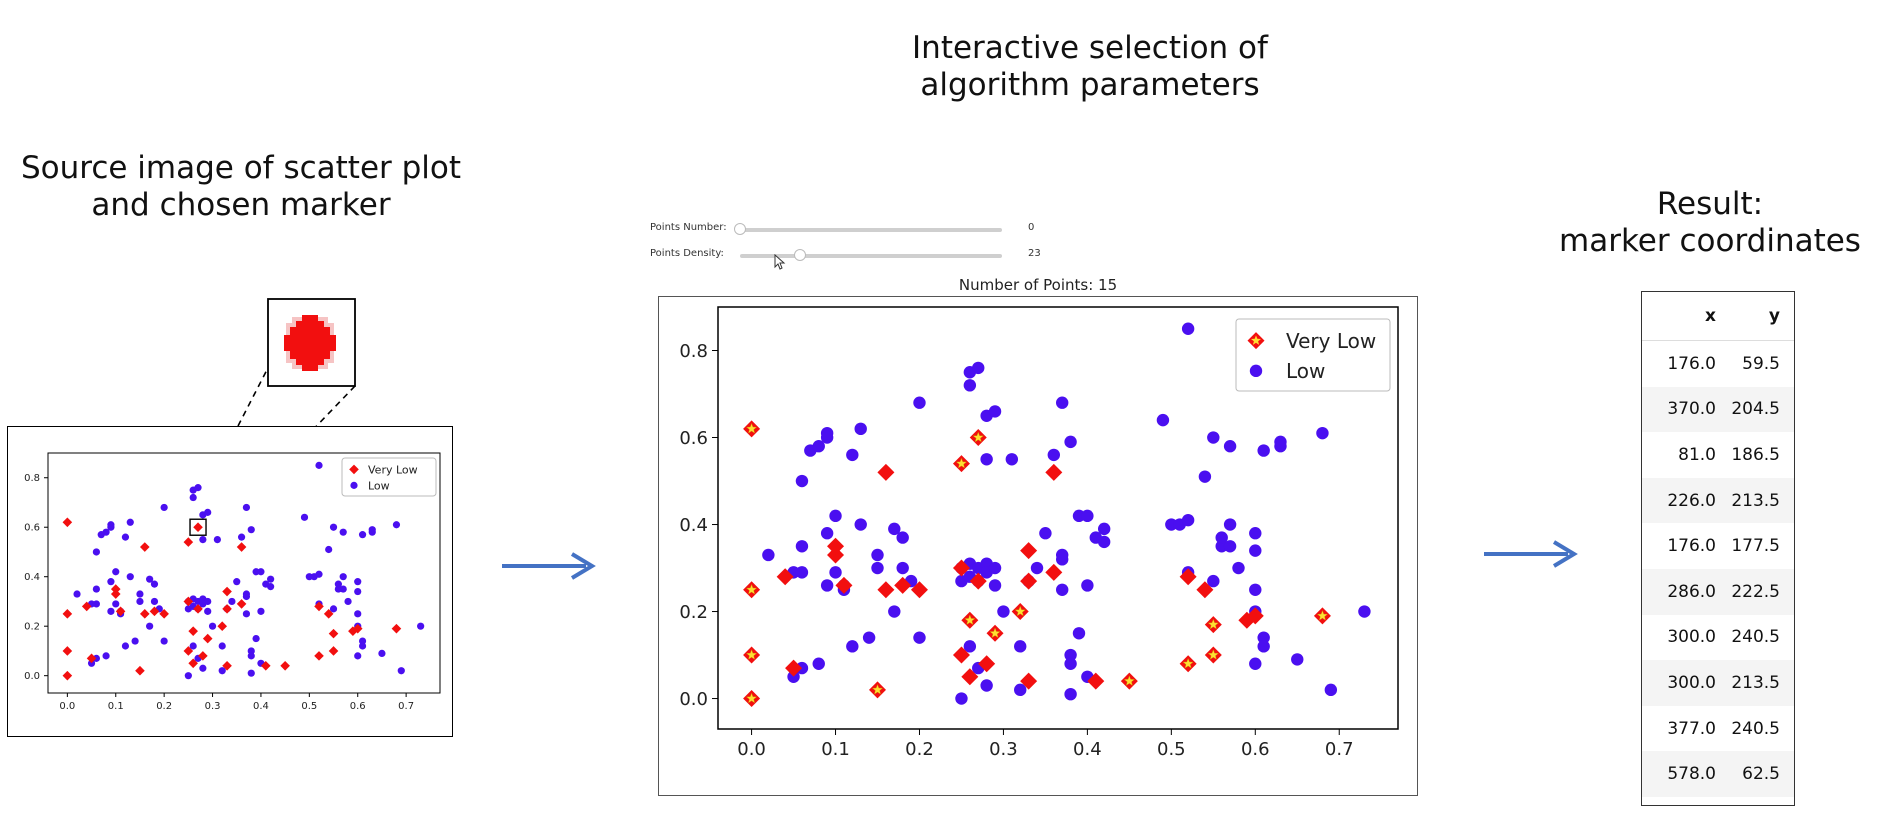 The height and width of the screenshot is (826, 1880). Describe the element at coordinates (1718, 638) in the screenshot. I see `table-row: 300.0 240.5` at that location.